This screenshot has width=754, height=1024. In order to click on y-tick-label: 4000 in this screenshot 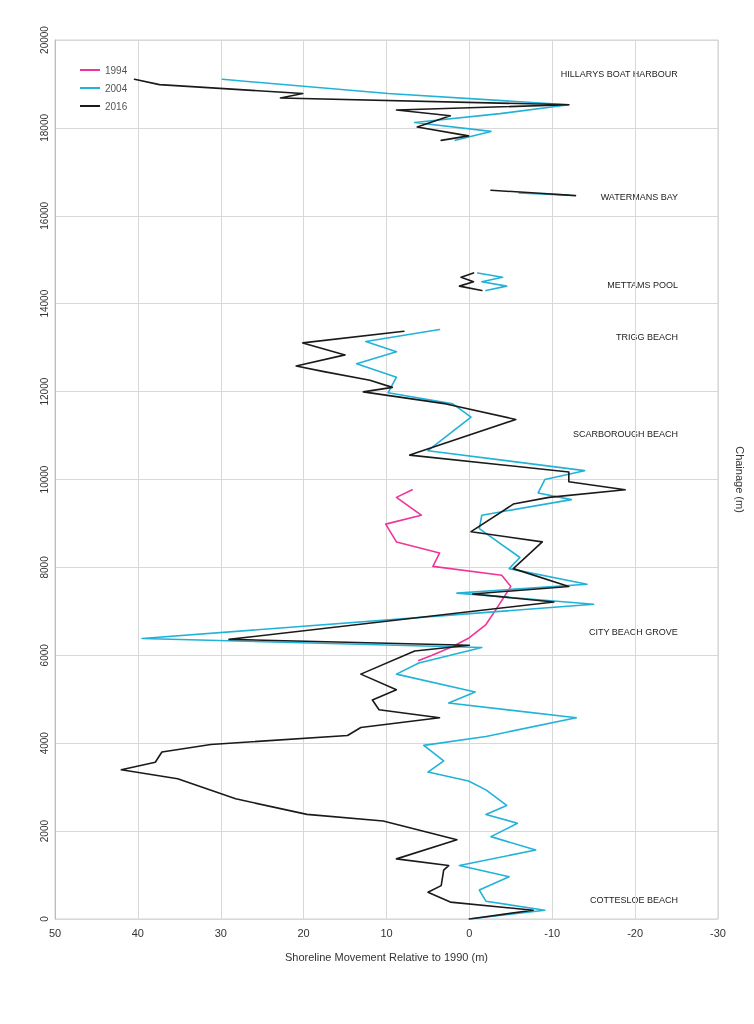, I will do `click(44, 743)`.